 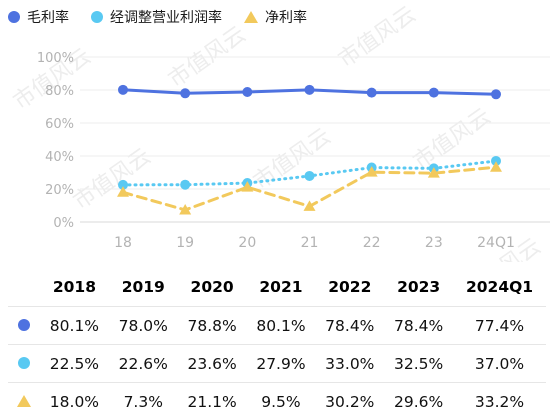 What do you see at coordinates (74, 364) in the screenshot?
I see `table-cell: 22.5%` at bounding box center [74, 364].